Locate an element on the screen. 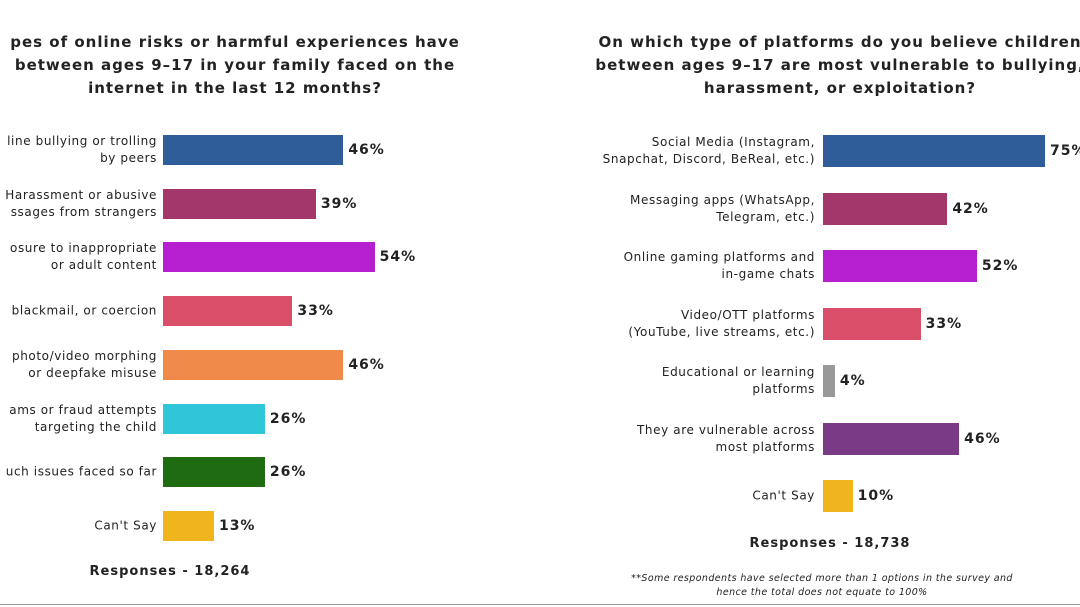 This screenshot has width=1080, height=607. value-label: 39% is located at coordinates (339, 203).